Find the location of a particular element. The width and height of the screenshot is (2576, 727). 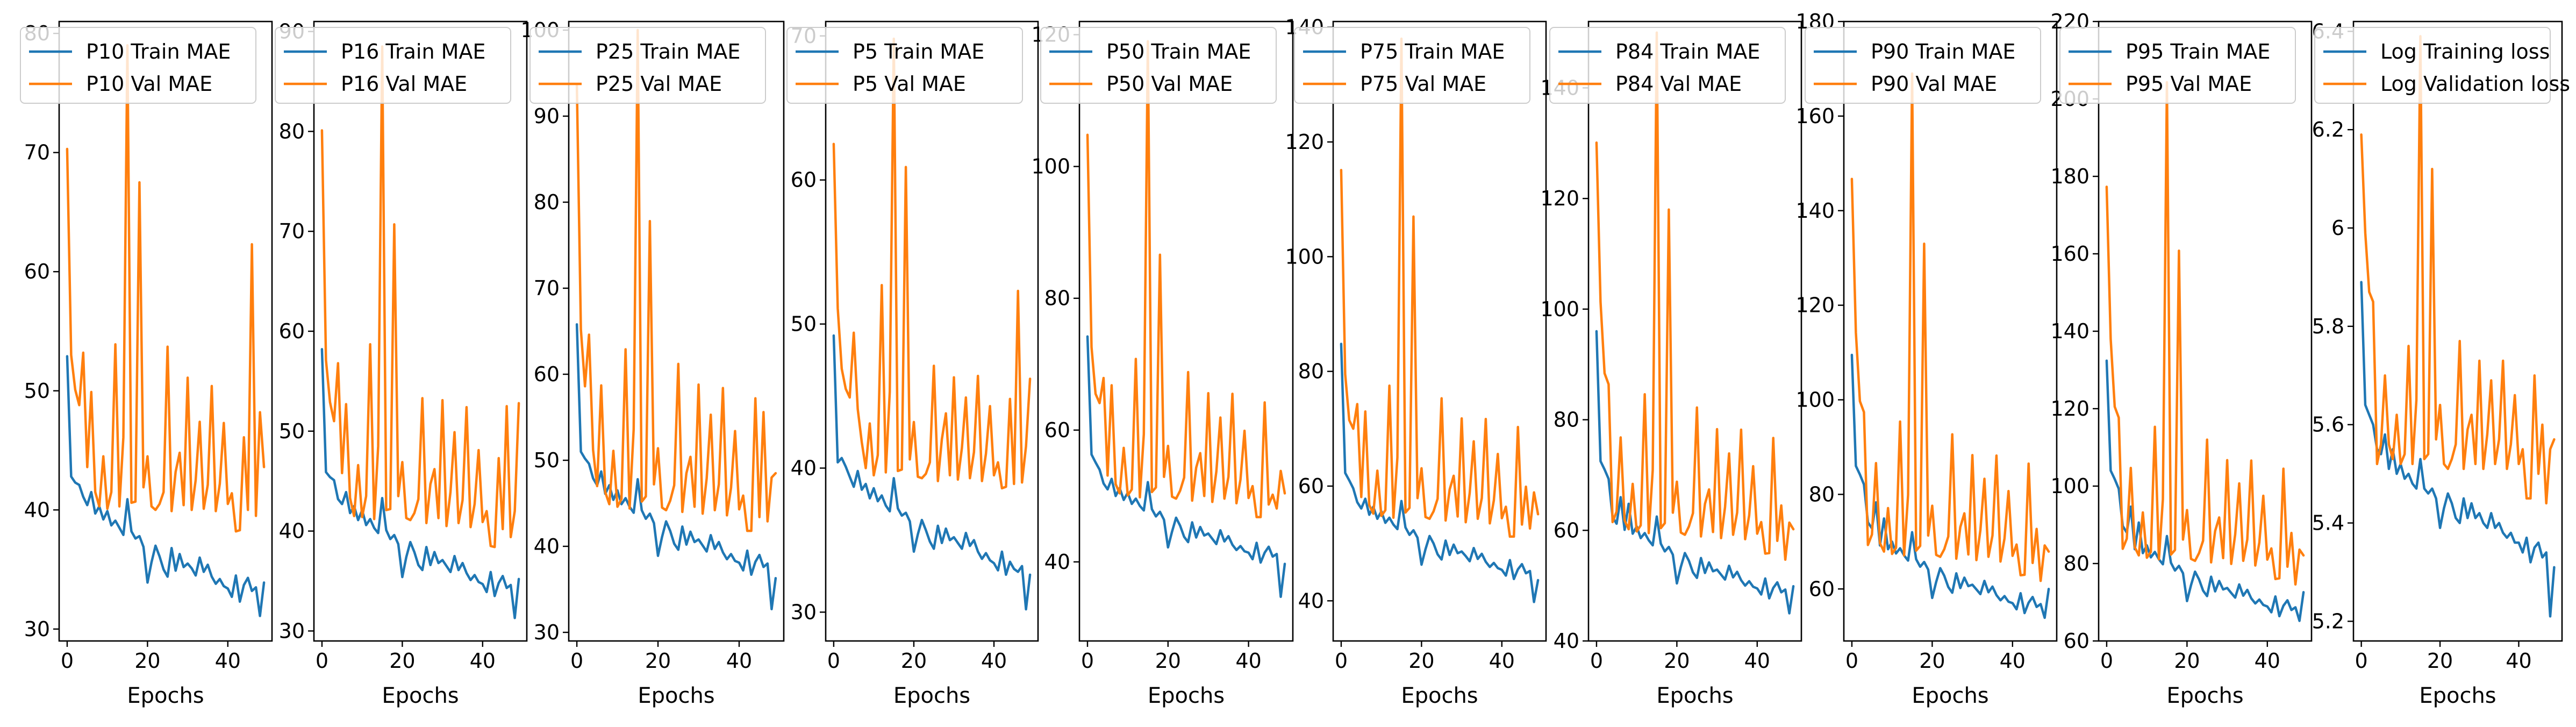

y-tick-label: 180 is located at coordinates (2070, 176).